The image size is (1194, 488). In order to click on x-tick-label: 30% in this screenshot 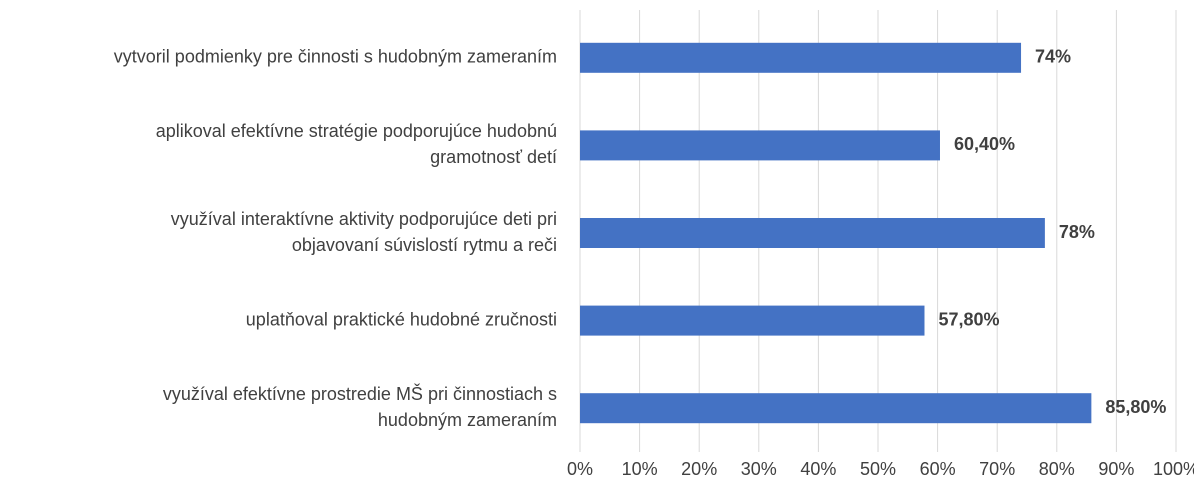, I will do `click(759, 469)`.